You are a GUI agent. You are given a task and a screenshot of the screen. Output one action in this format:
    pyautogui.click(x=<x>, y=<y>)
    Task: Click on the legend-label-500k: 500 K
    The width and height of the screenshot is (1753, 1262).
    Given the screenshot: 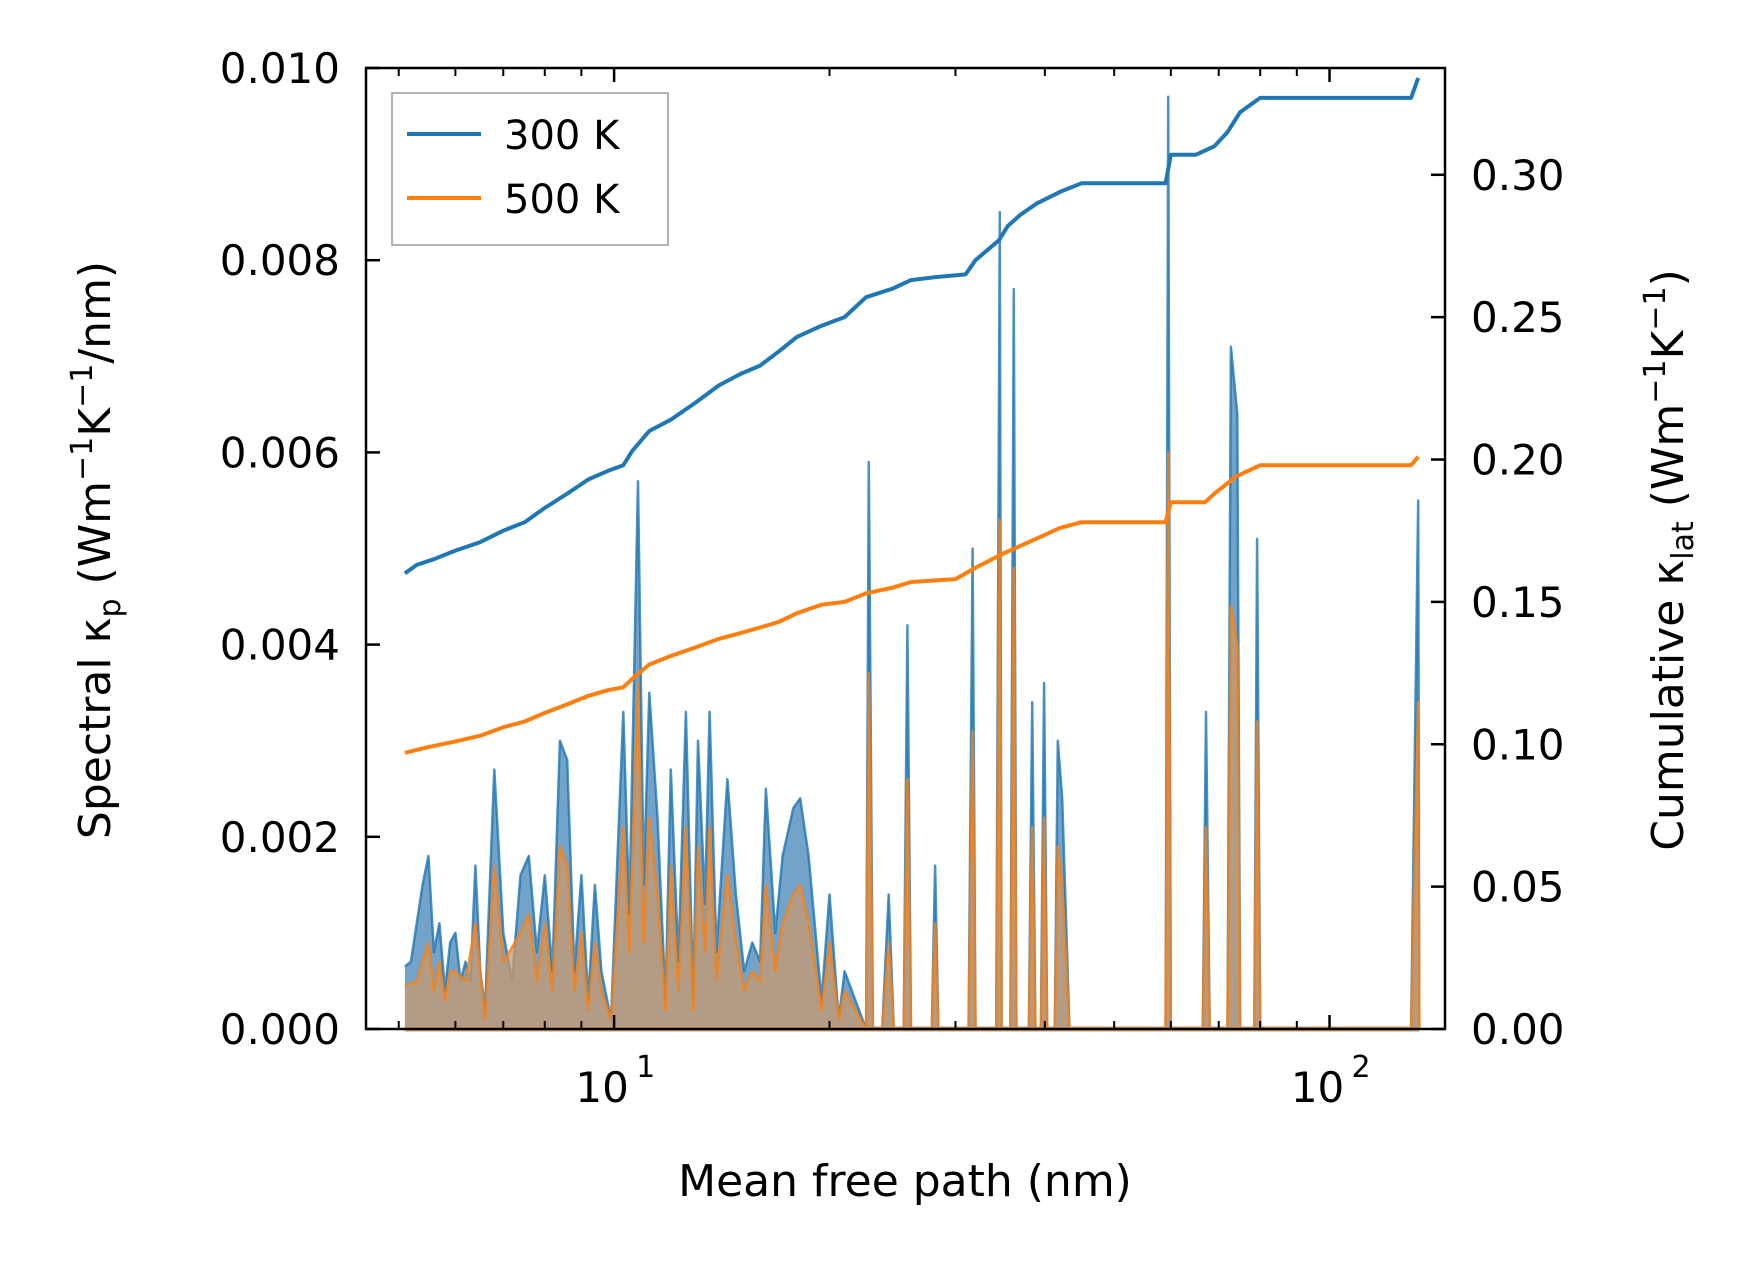 What is the action you would take?
    pyautogui.click(x=562, y=200)
    